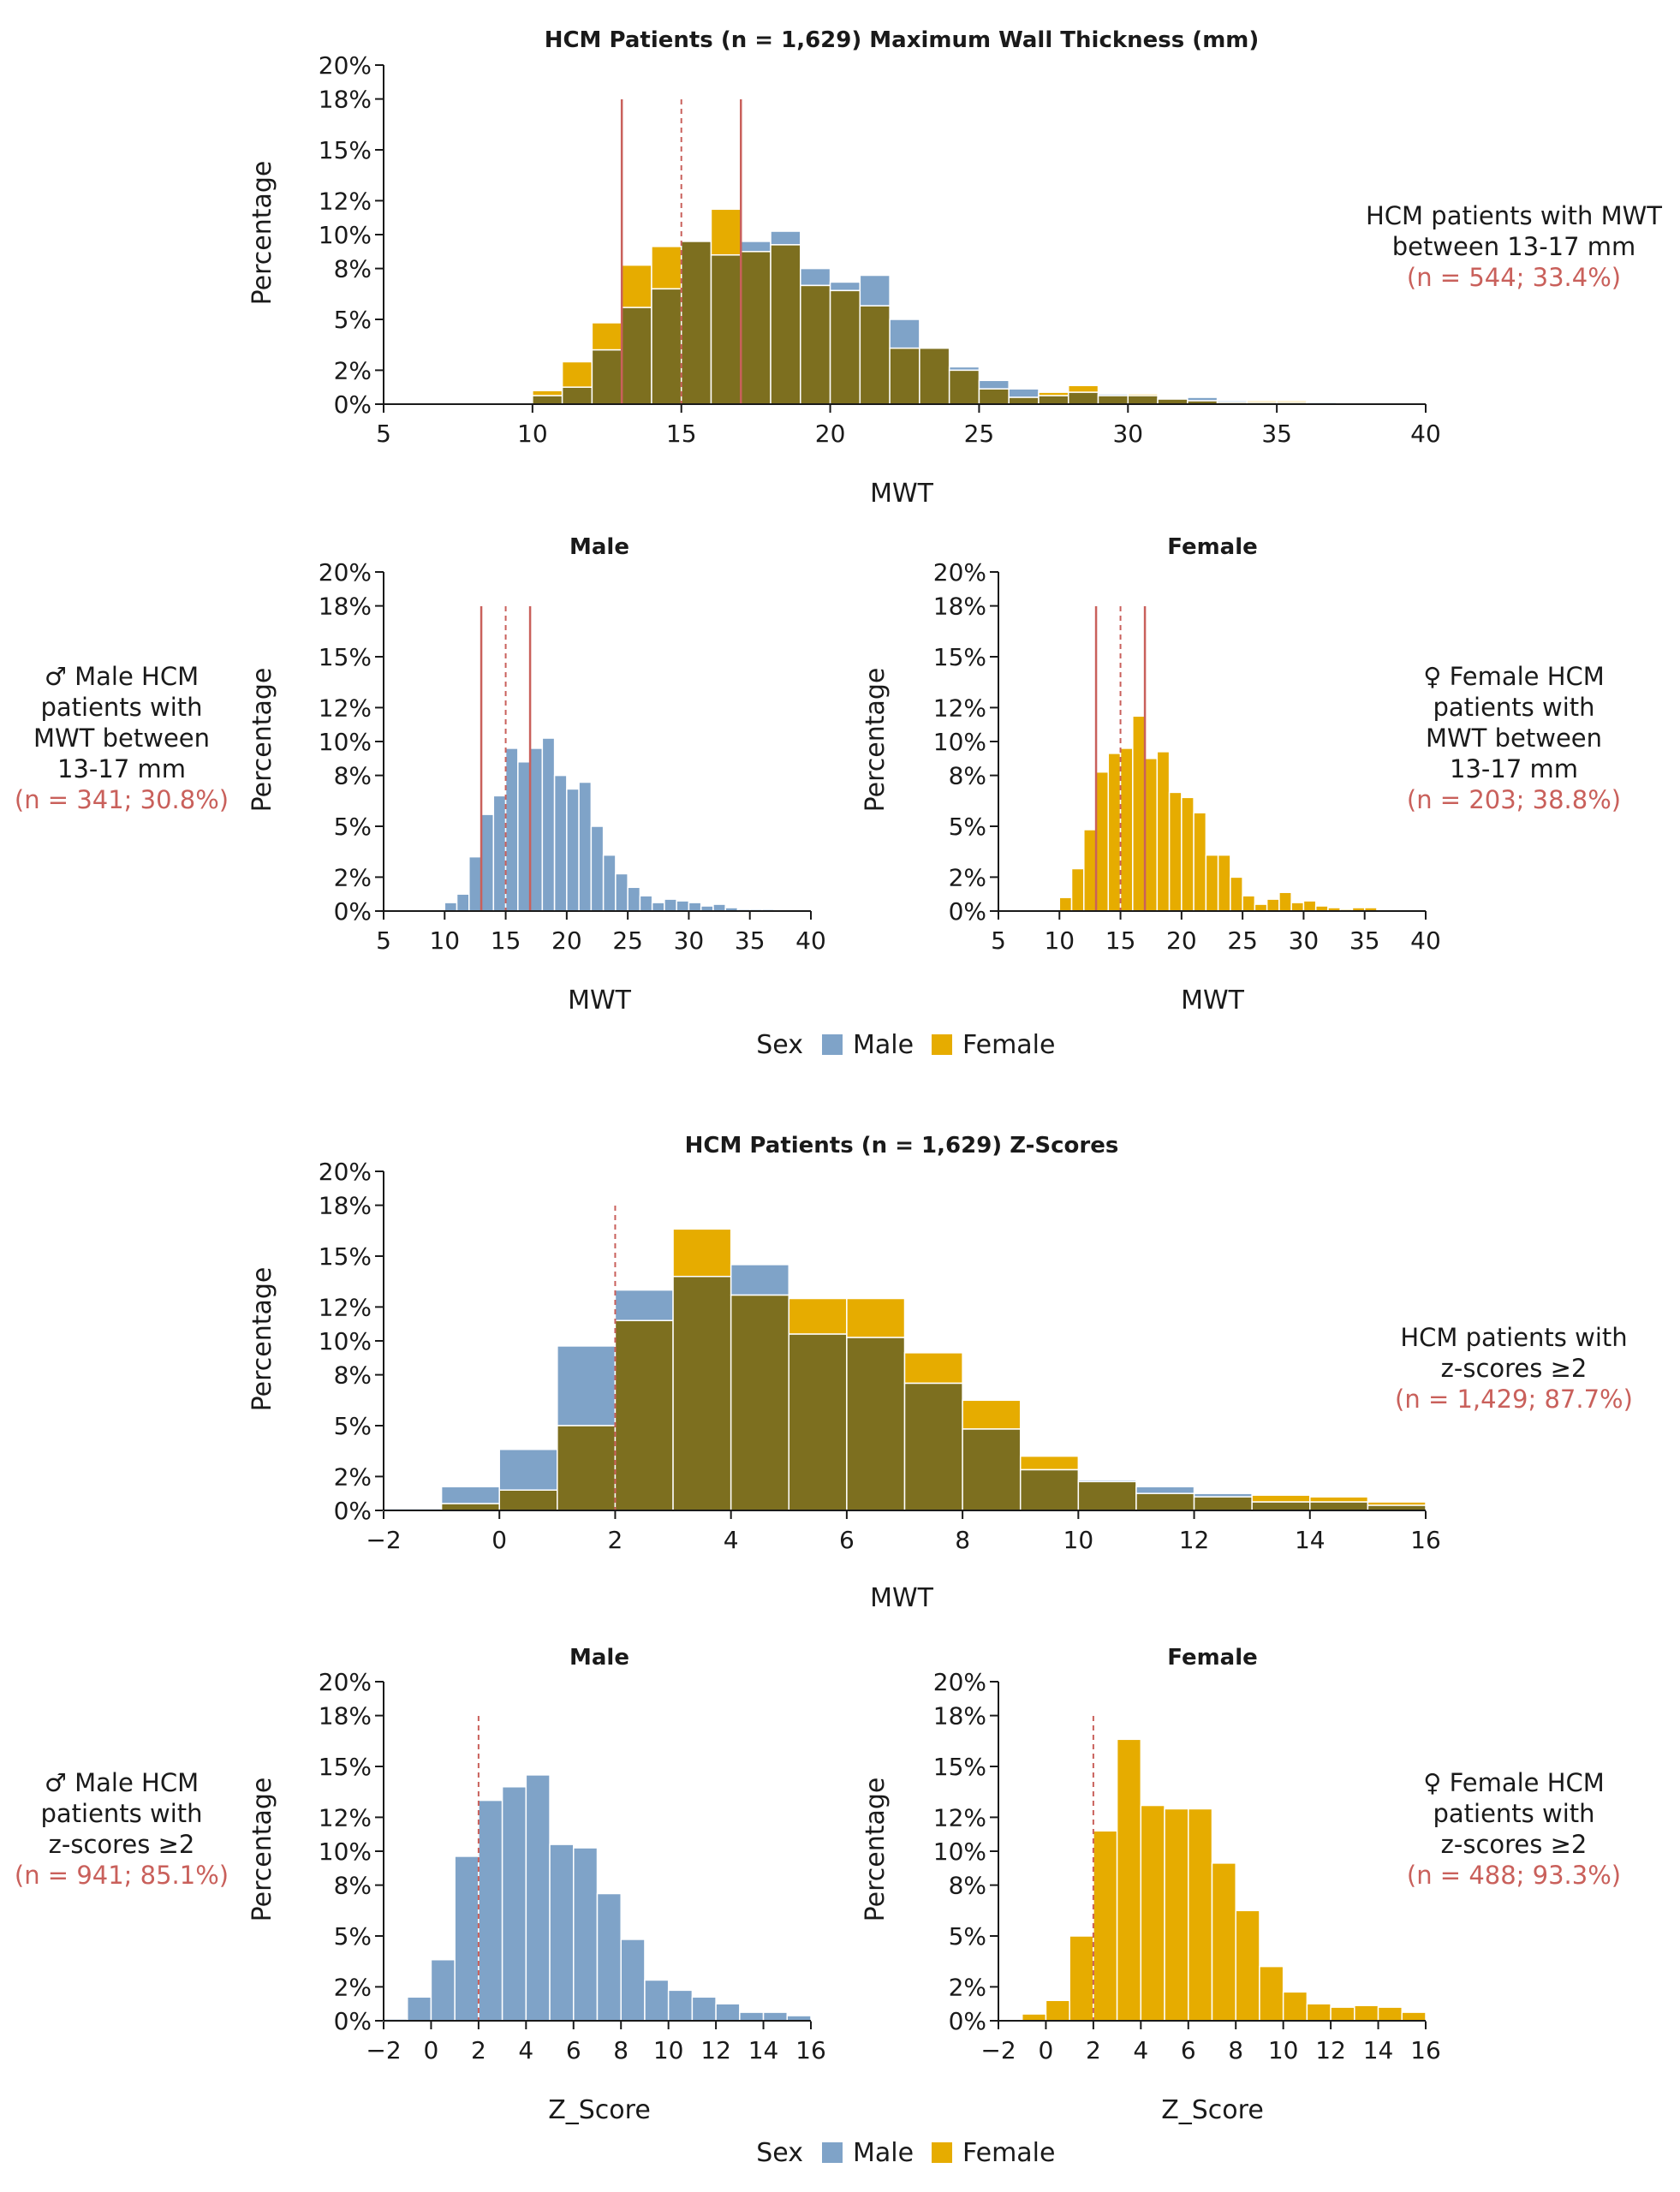 The image size is (1680, 2192). Describe the element at coordinates (1425, 2050) in the screenshot. I see `x-tick-label: 16` at that location.